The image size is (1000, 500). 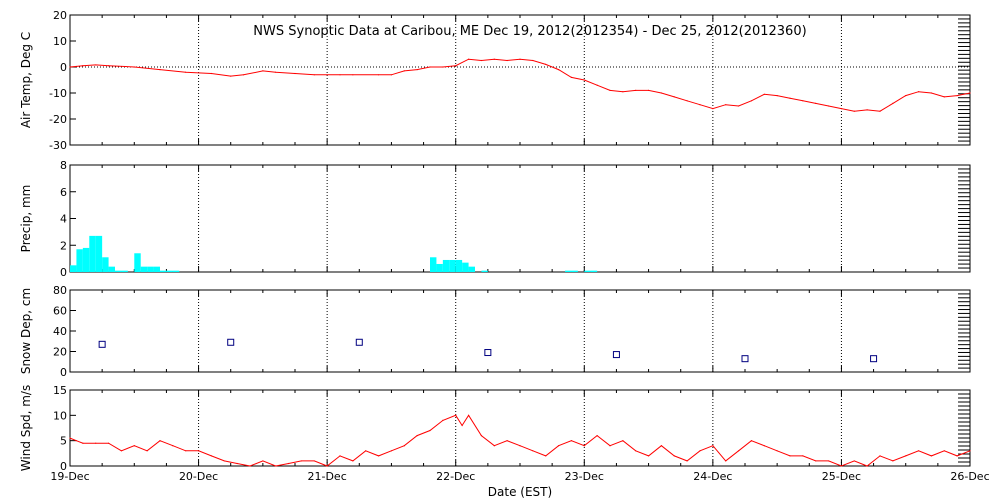 I want to click on y-tick-label: 8, so click(x=63, y=165).